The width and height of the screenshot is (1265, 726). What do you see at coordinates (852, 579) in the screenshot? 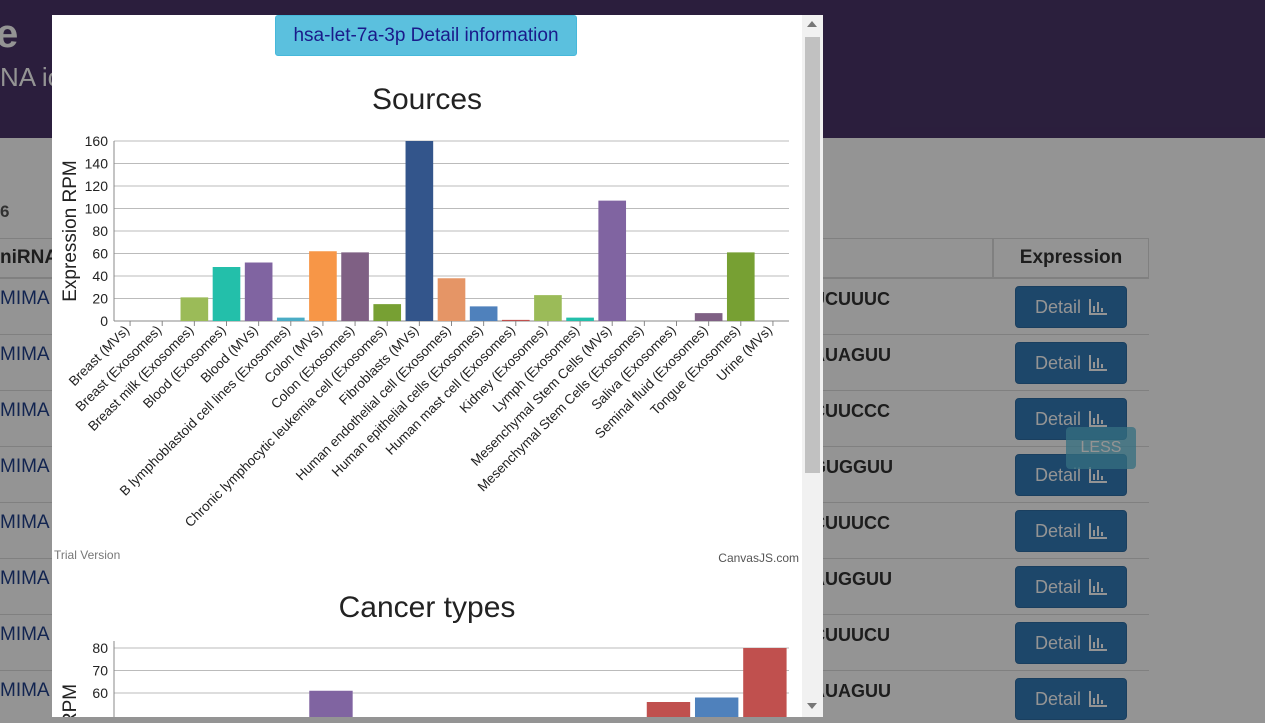
I see `sequence-cell: AUGGUU` at bounding box center [852, 579].